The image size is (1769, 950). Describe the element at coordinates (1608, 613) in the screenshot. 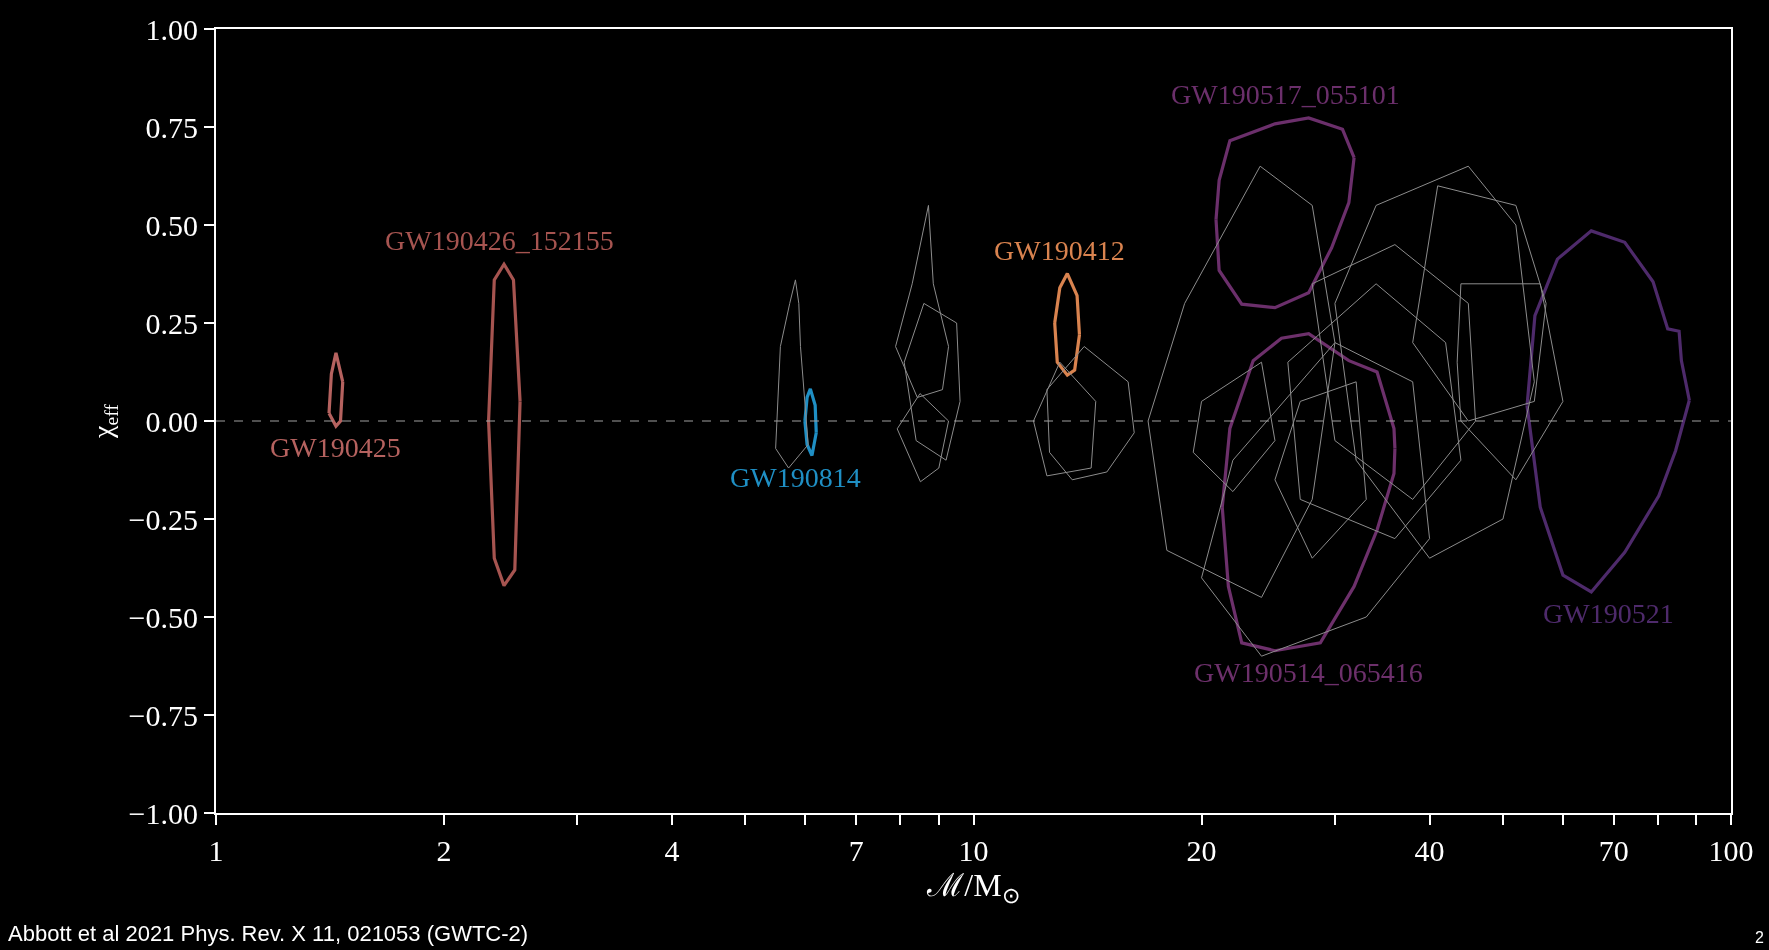

I see `series-label: GW190521` at that location.